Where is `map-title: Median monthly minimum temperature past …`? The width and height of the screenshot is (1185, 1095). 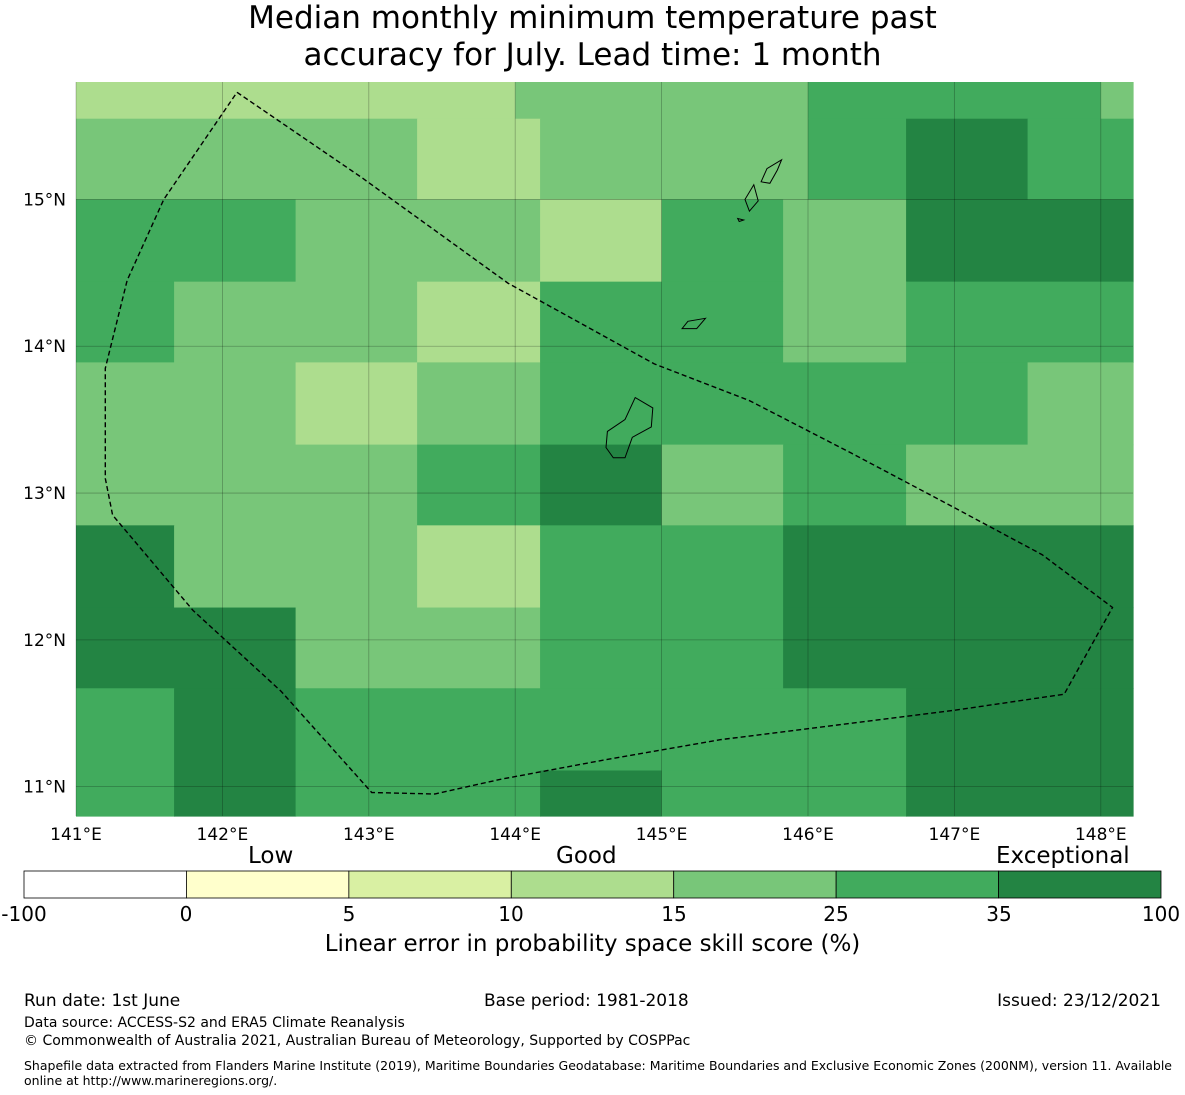 map-title: Median monthly minimum temperature past … is located at coordinates (592, 37).